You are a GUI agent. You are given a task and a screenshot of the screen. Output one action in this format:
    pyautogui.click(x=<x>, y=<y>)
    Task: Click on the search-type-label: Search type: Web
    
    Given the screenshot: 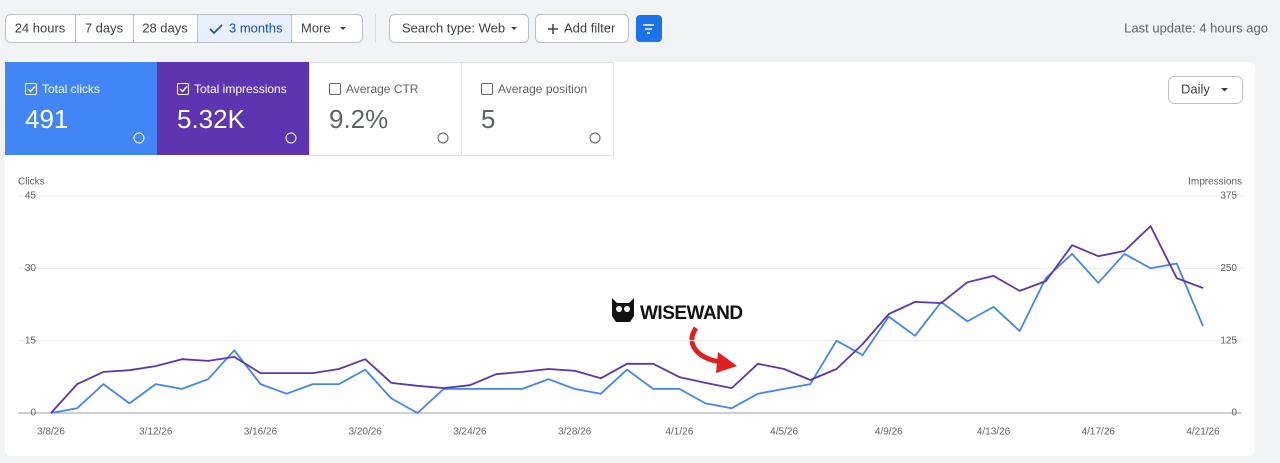 What is the action you would take?
    pyautogui.click(x=453, y=27)
    